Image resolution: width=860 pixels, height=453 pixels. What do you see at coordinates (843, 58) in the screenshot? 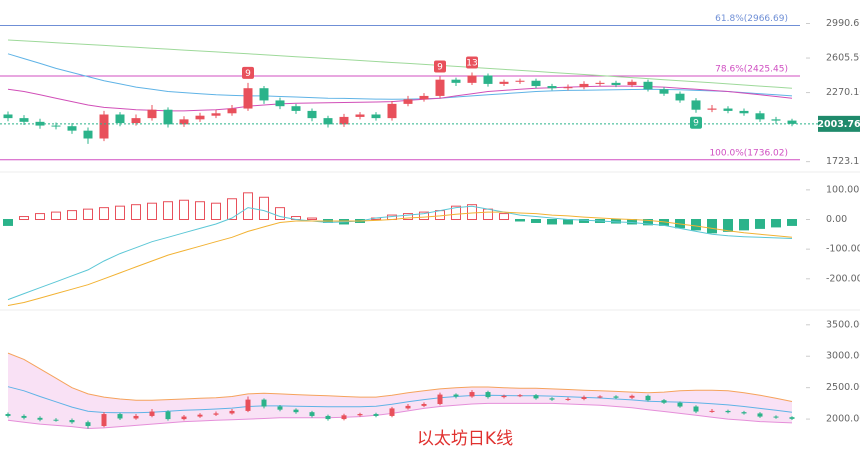
I see `y-tick-label: 2605.59` at bounding box center [843, 58].